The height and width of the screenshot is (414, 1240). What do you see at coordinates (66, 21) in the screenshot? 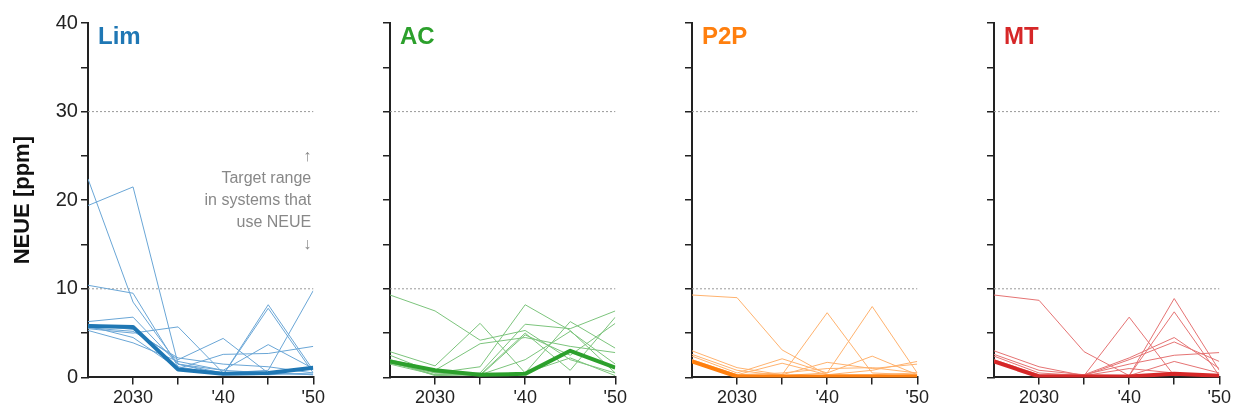
I see `y-tick-label: 40` at bounding box center [66, 21].